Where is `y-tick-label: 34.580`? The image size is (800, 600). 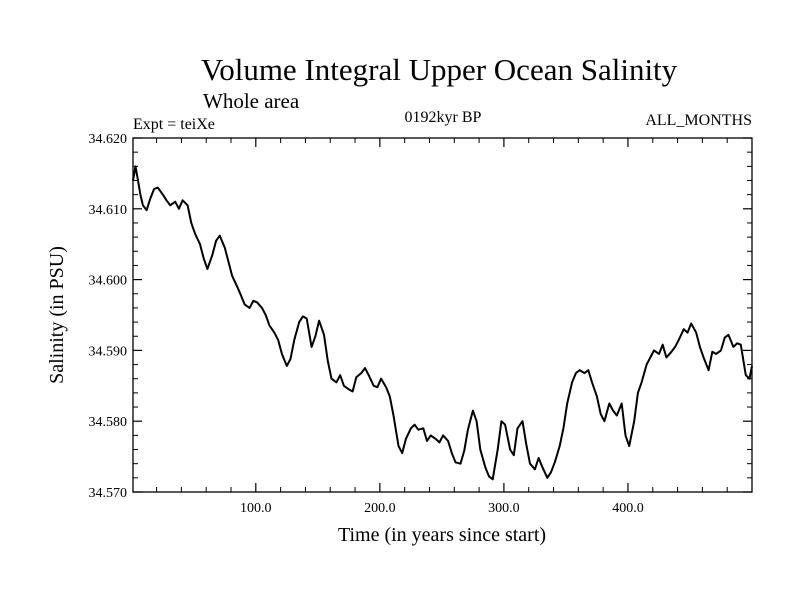
y-tick-label: 34.580 is located at coordinates (108, 422).